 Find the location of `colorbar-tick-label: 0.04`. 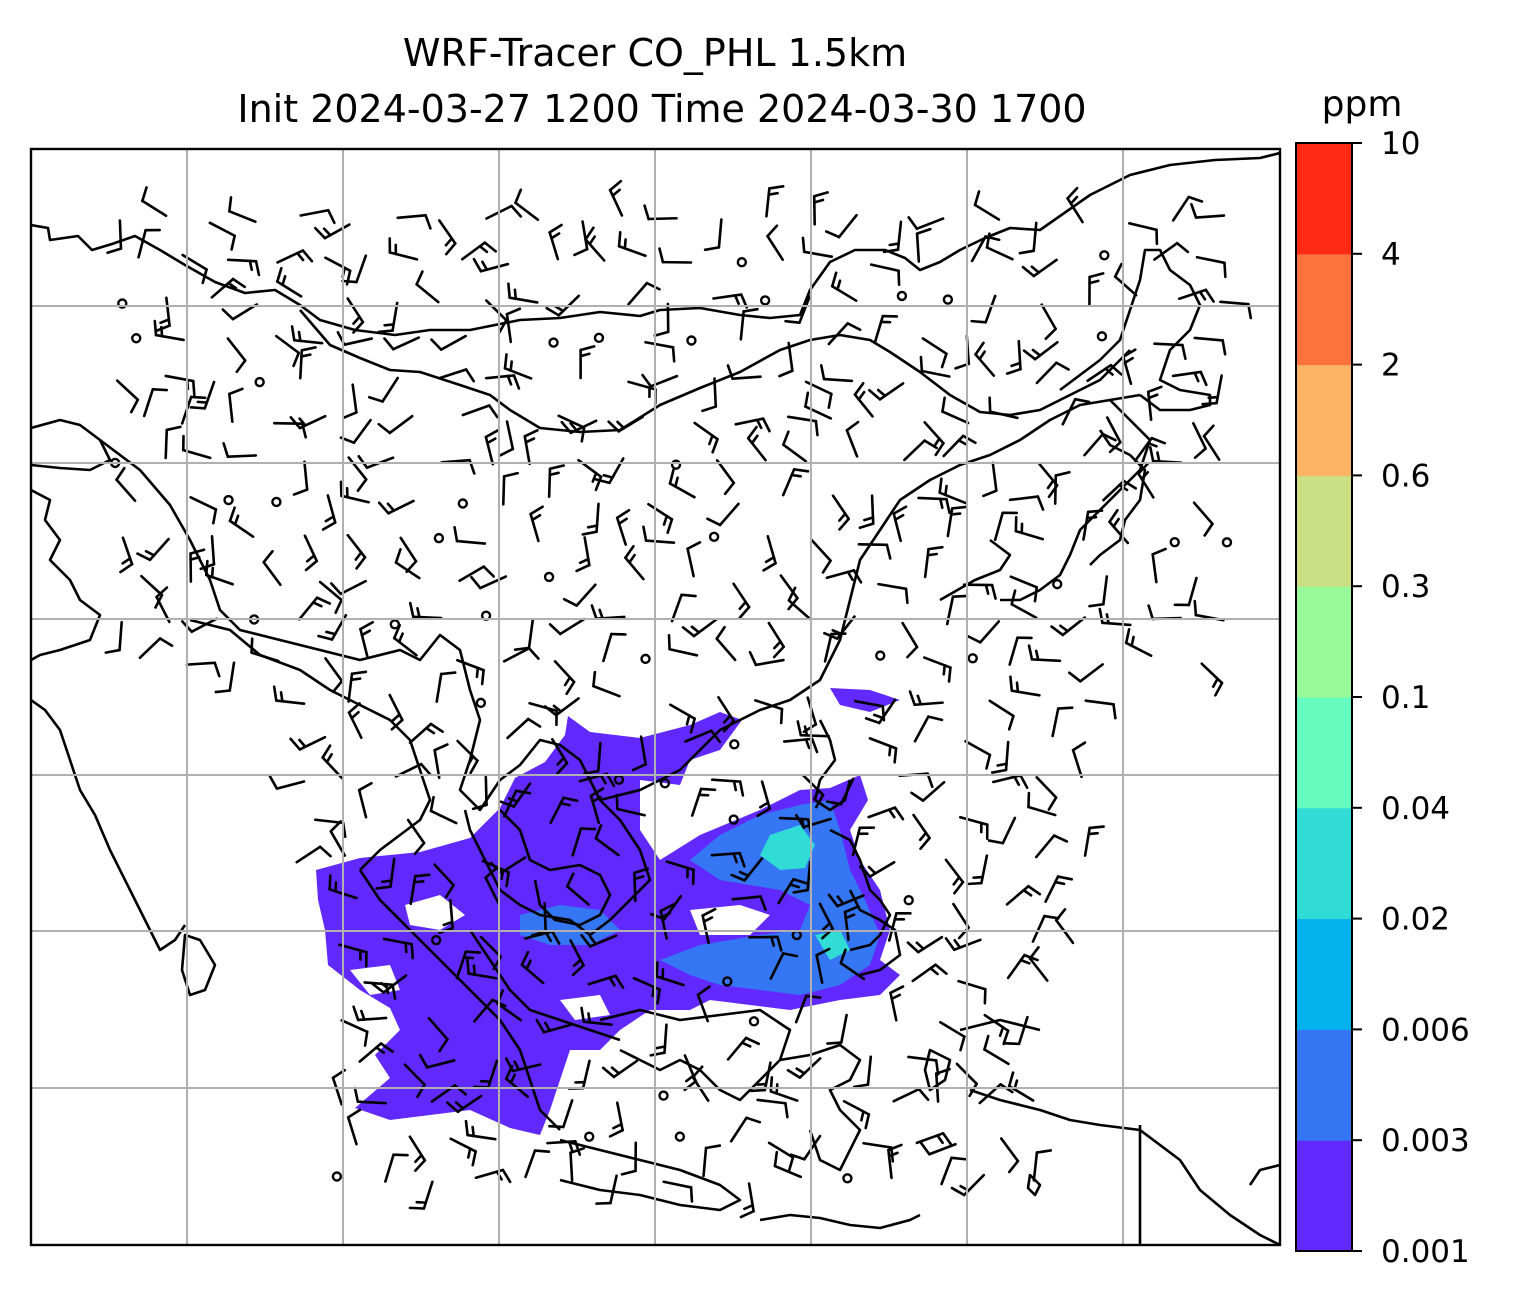

colorbar-tick-label: 0.04 is located at coordinates (1415, 809).